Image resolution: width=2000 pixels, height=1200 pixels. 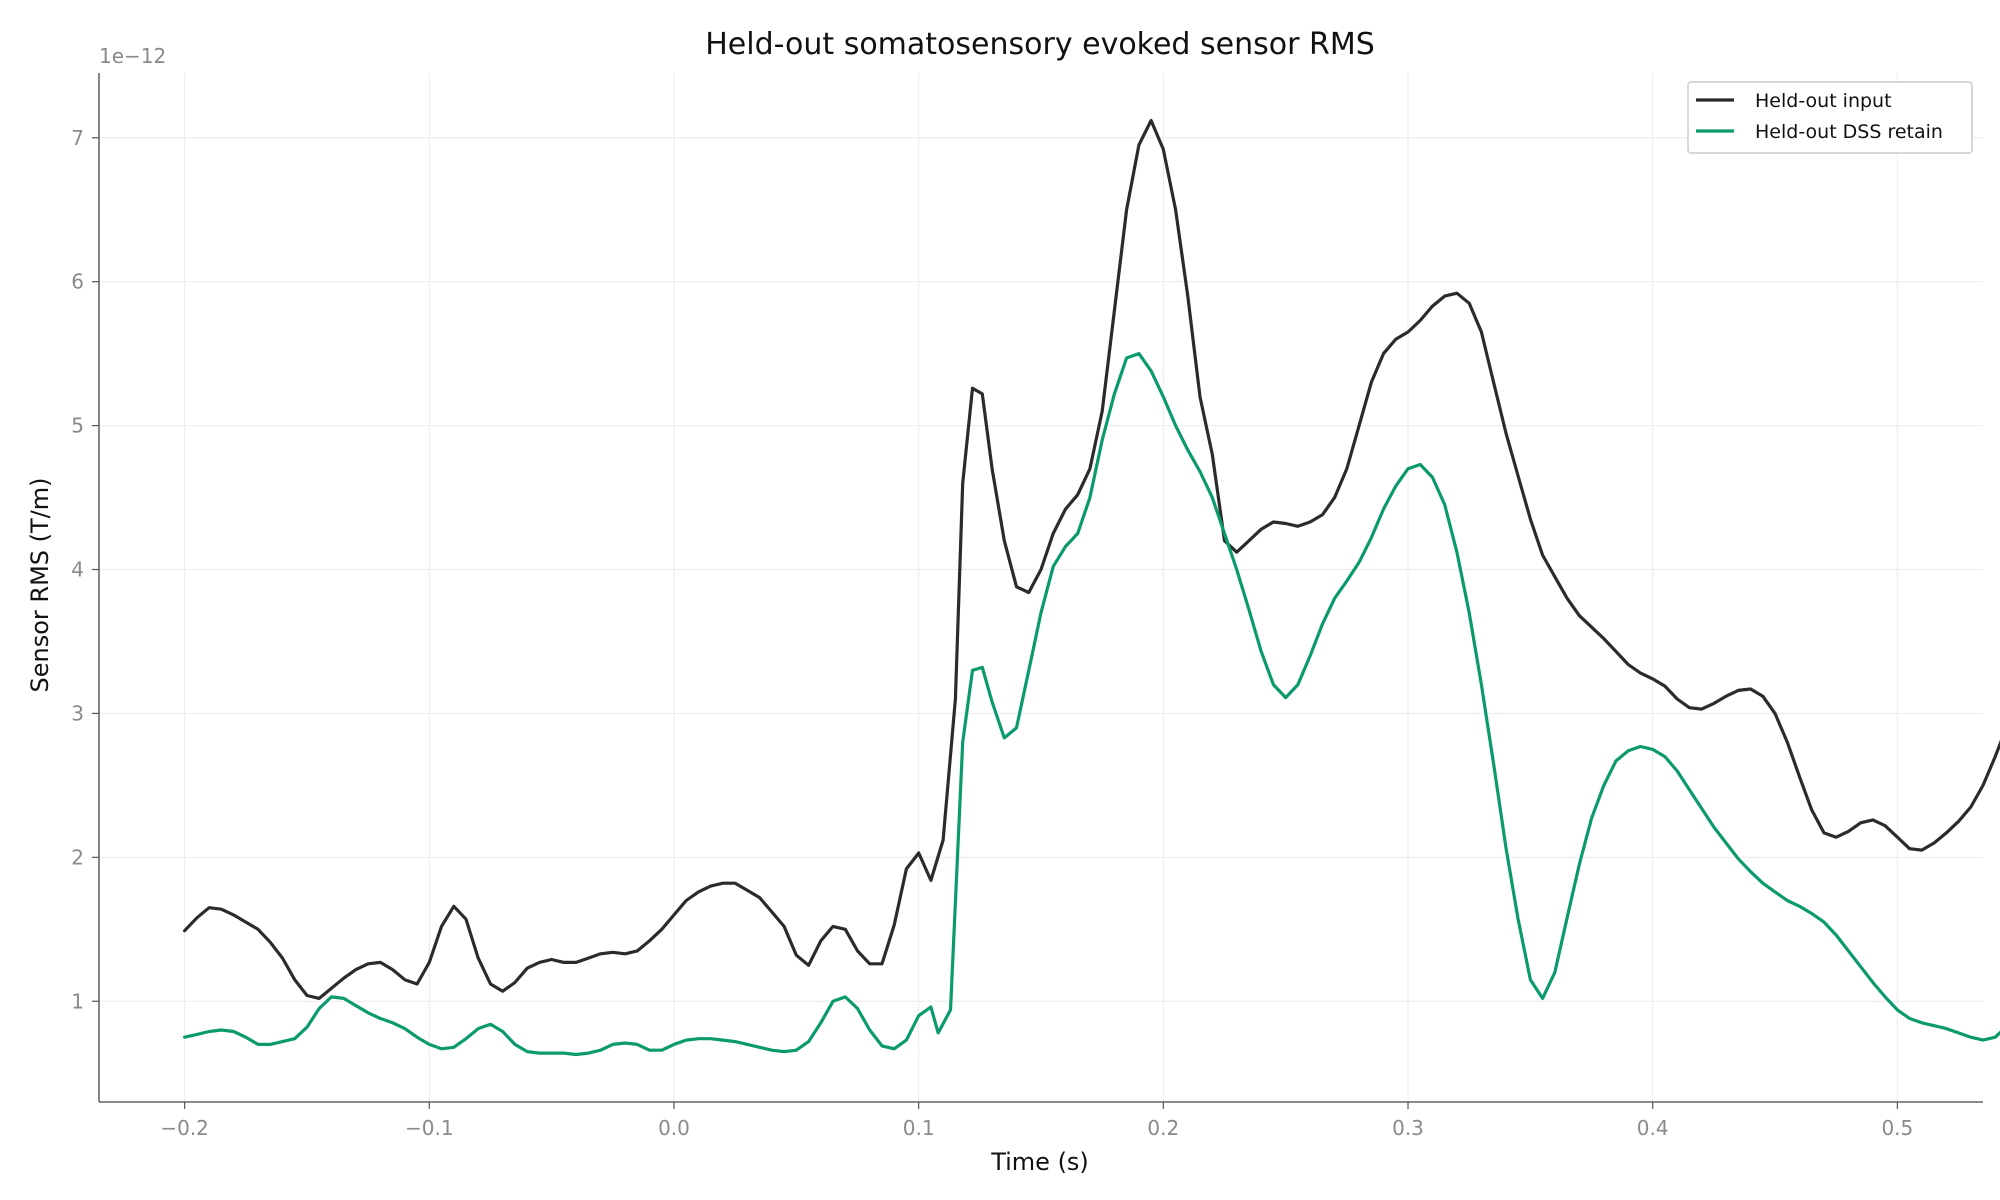 What do you see at coordinates (1897, 1128) in the screenshot?
I see `x-tick-label: 0.5` at bounding box center [1897, 1128].